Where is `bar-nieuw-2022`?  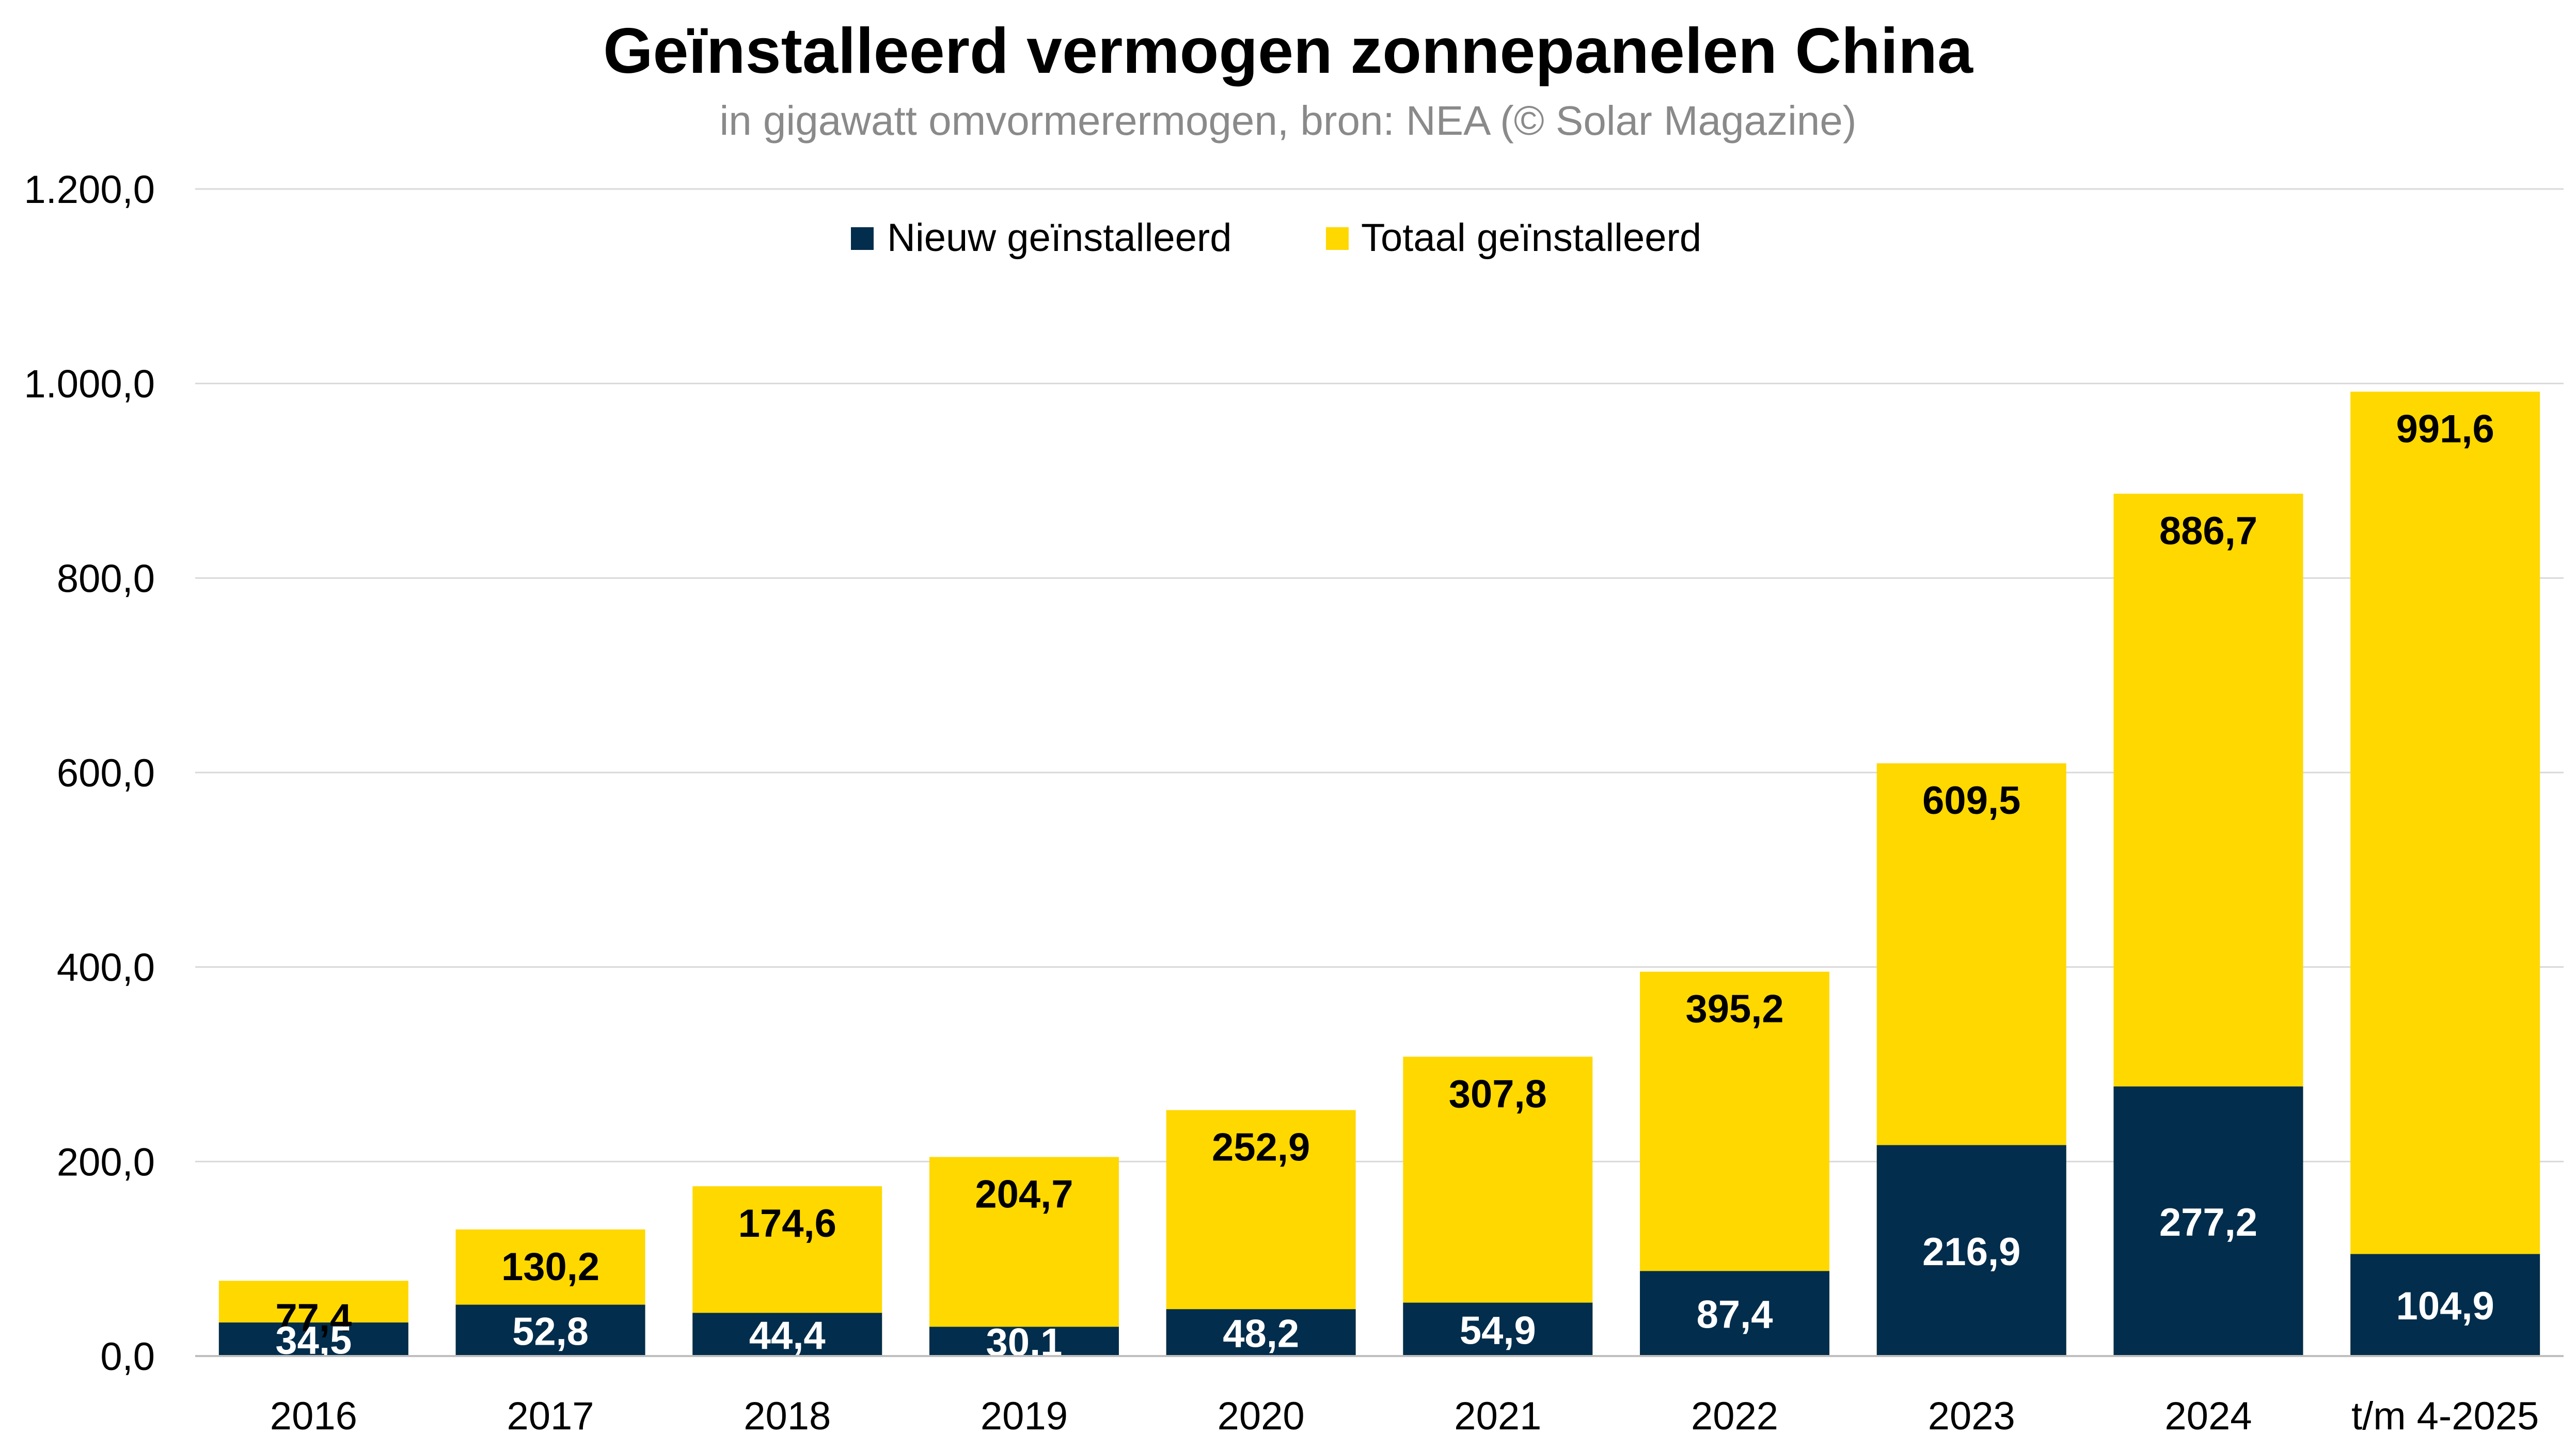
bar-nieuw-2022 is located at coordinates (1735, 1313).